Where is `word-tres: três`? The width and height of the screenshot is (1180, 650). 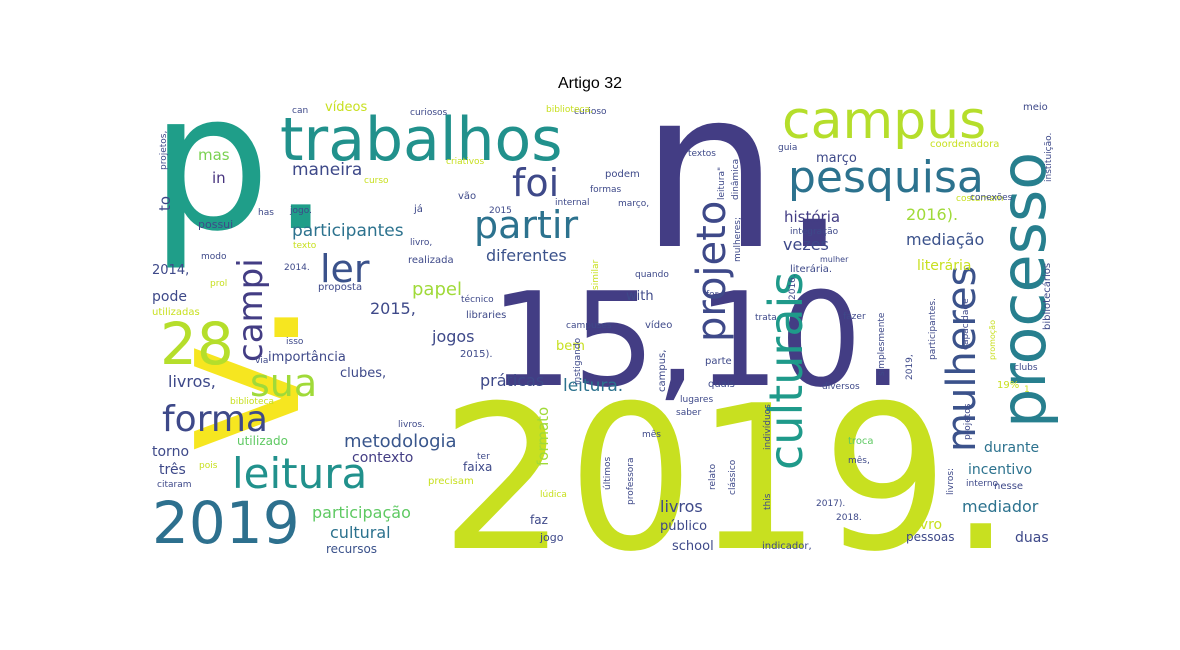
word-tres: três is located at coordinates (172, 470).